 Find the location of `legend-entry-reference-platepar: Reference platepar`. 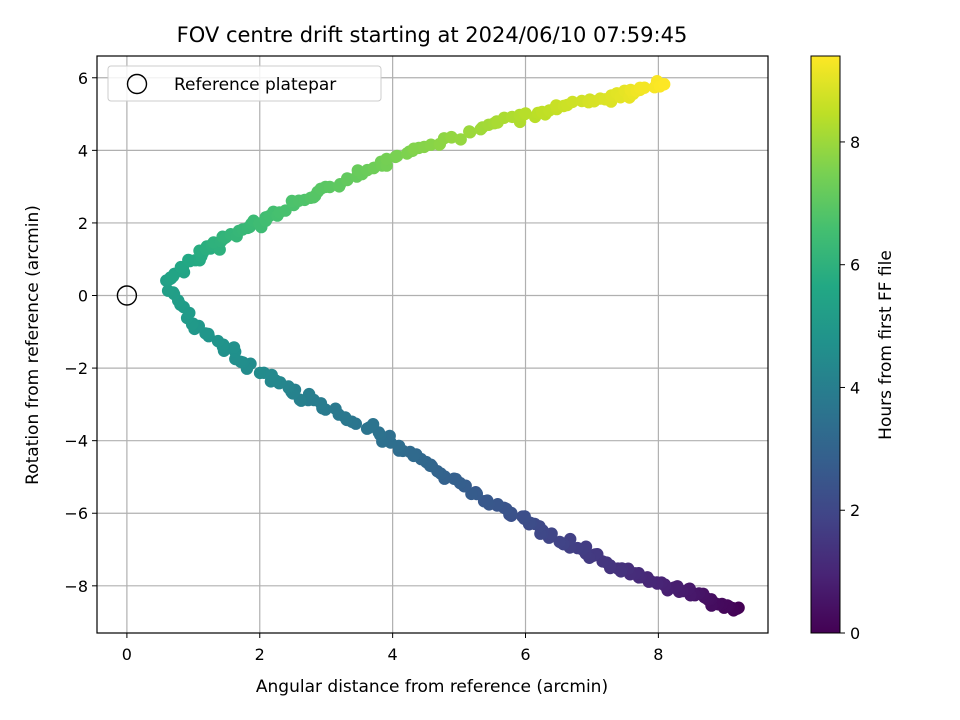

legend-entry-reference-platepar: Reference platepar is located at coordinates (255, 85).